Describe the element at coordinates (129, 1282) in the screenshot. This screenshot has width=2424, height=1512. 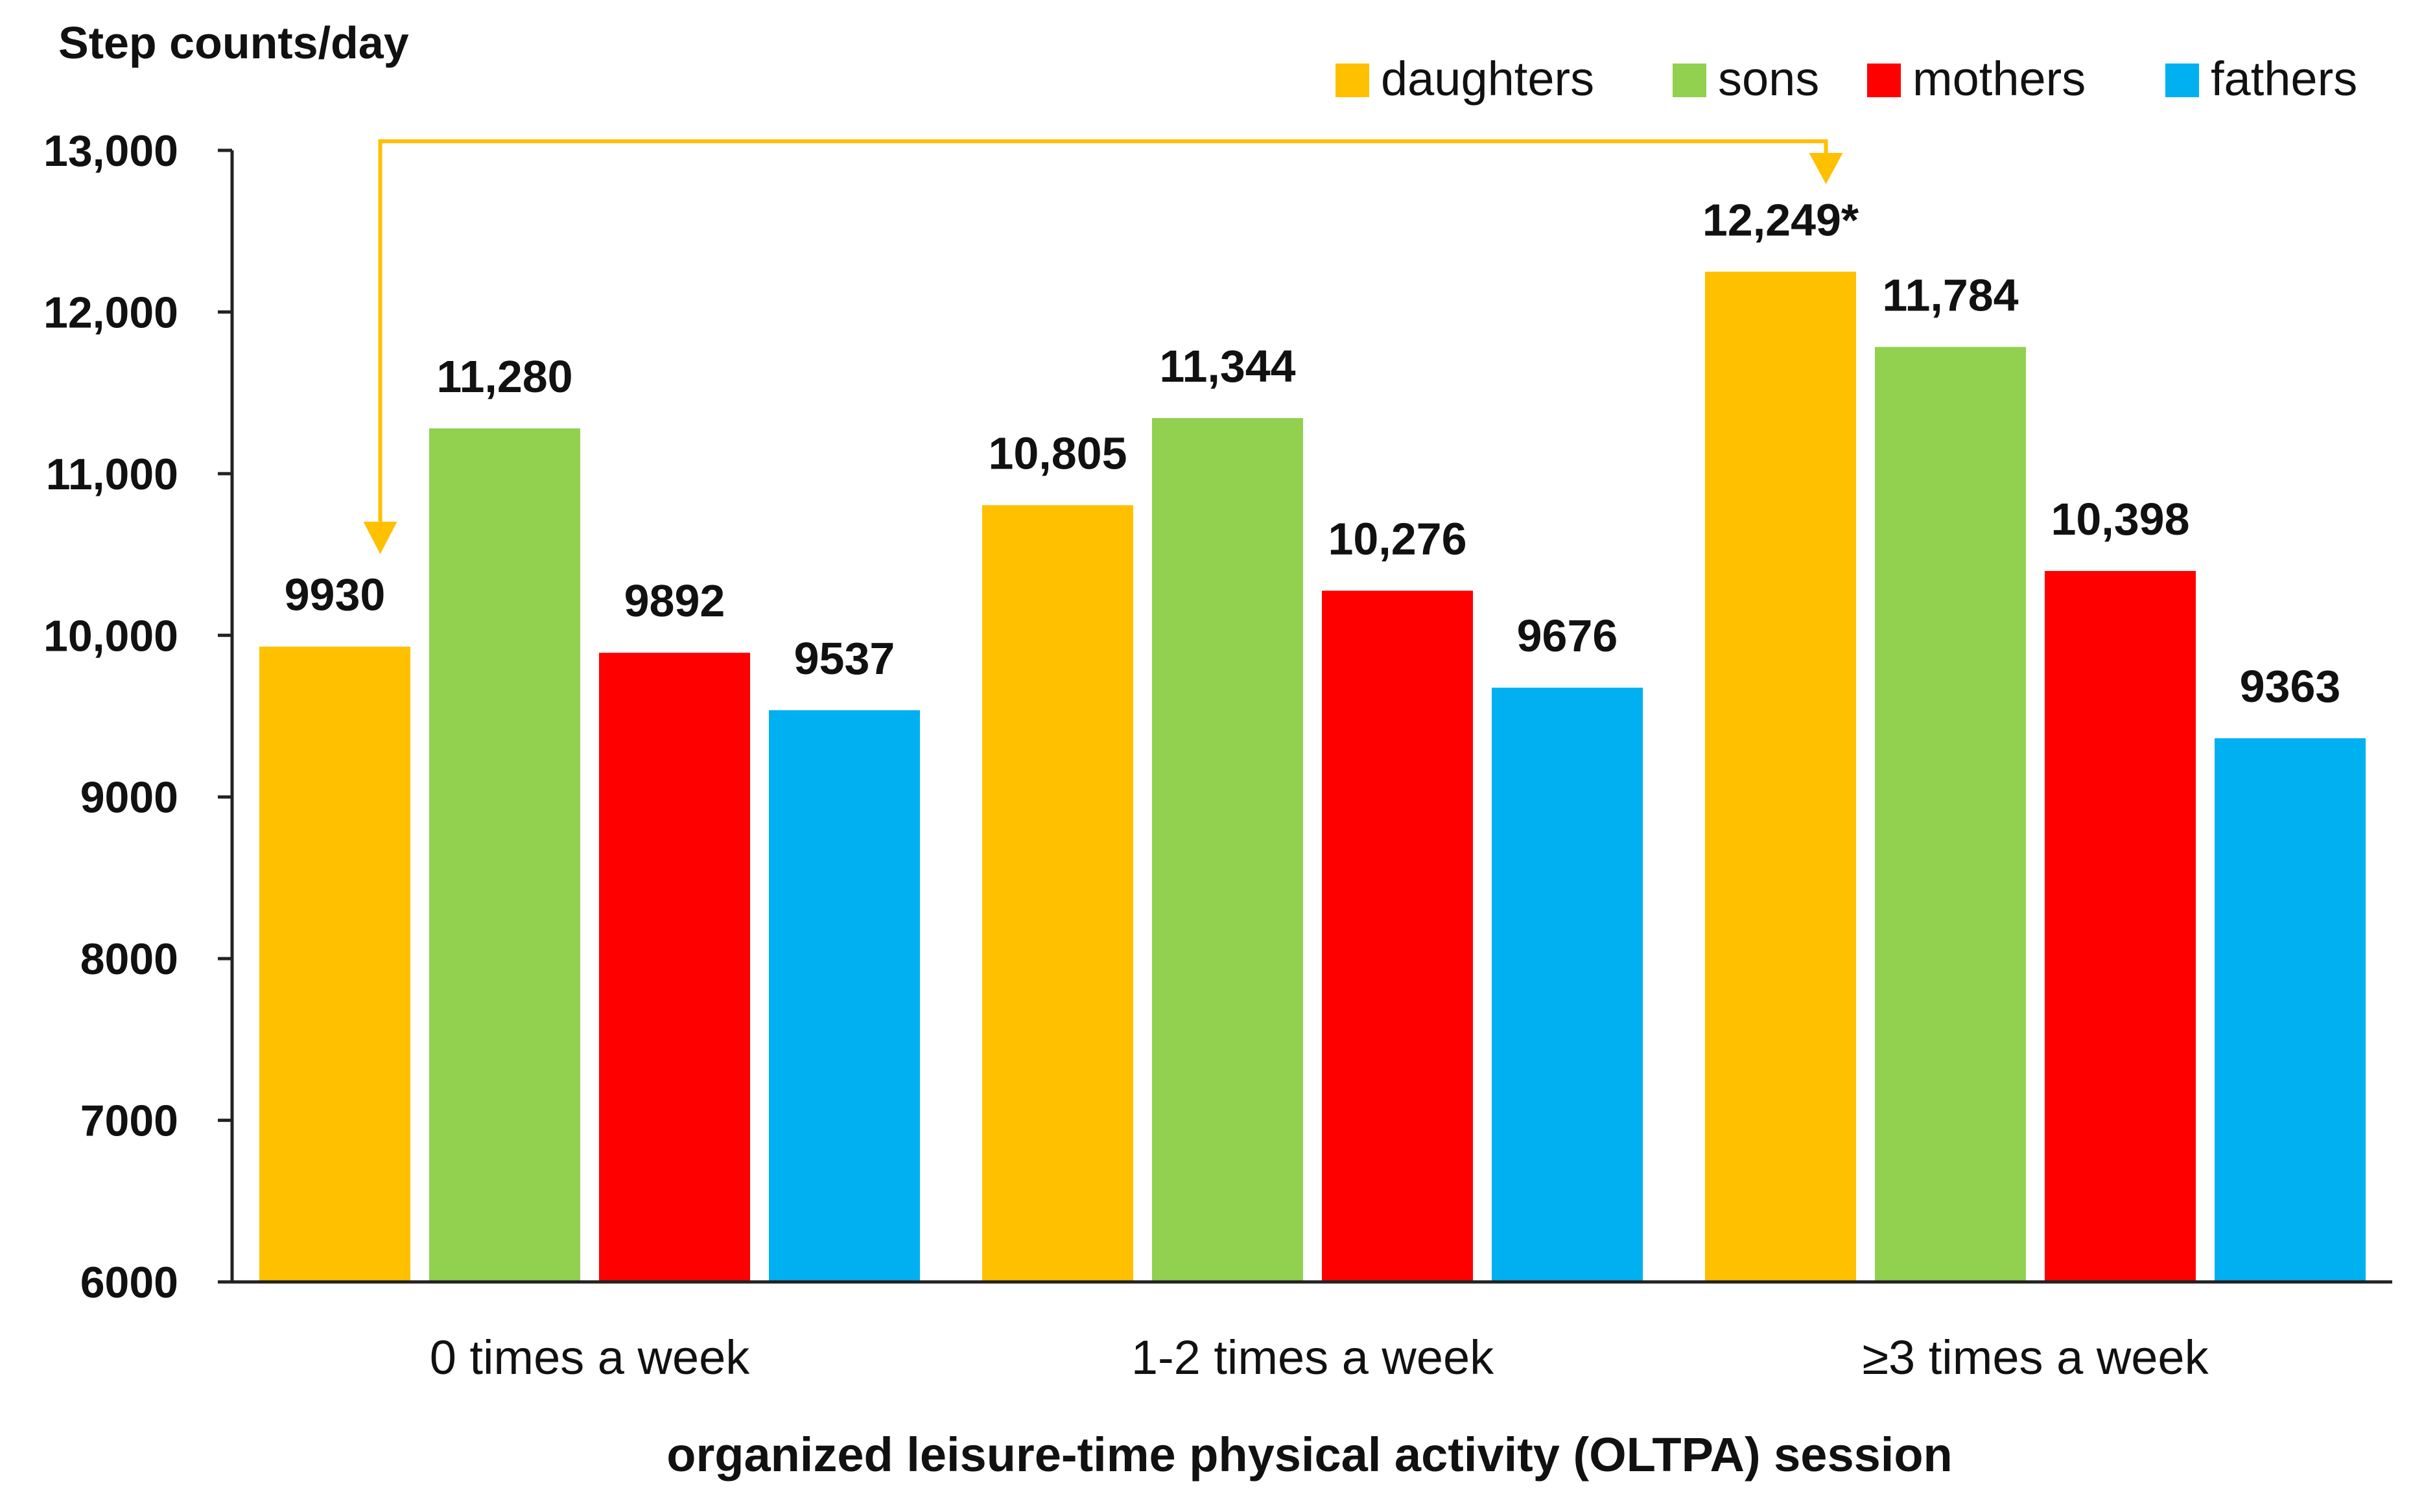
I see `y-tick-label: 6000` at that location.